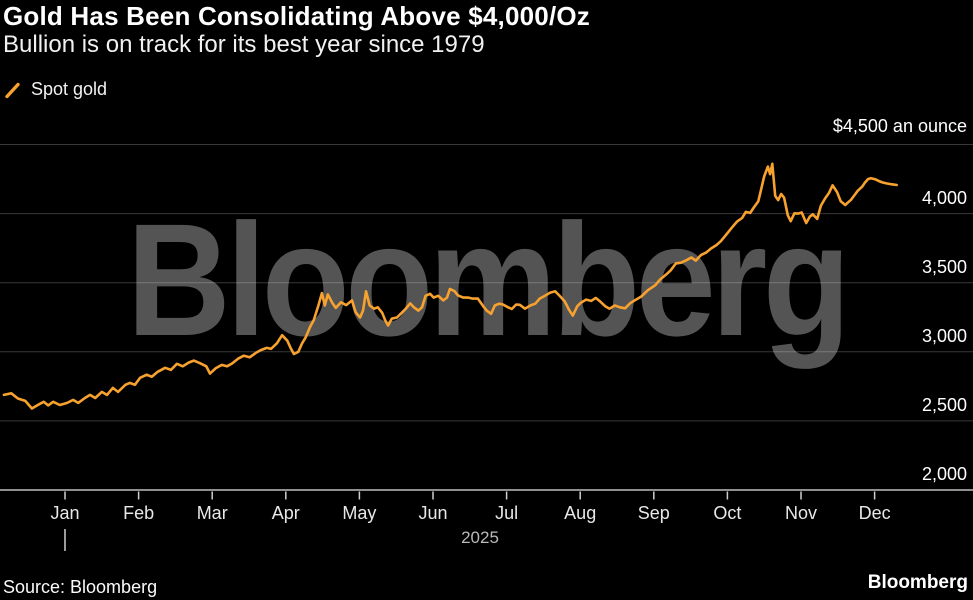  I want to click on legend: Spot gold, so click(55, 89).